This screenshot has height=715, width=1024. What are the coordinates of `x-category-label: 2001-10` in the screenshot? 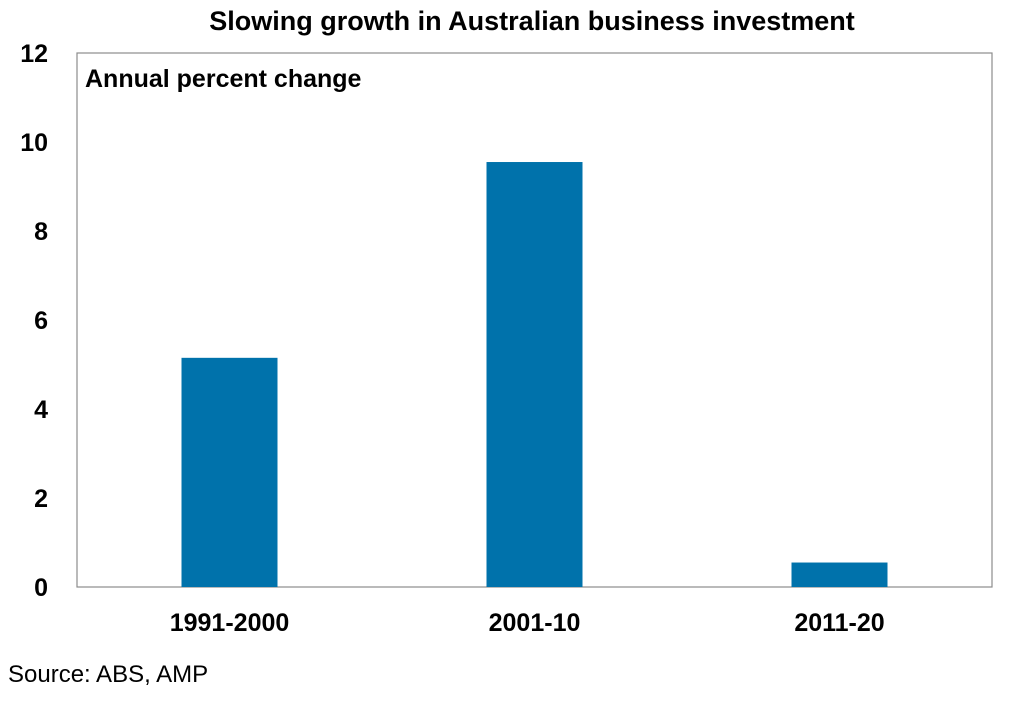 It's located at (535, 623).